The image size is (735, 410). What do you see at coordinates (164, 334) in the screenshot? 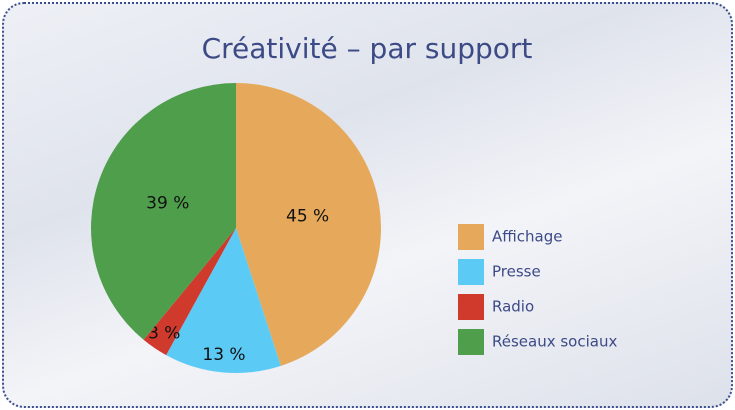
I see `data-label: 3 %` at bounding box center [164, 334].